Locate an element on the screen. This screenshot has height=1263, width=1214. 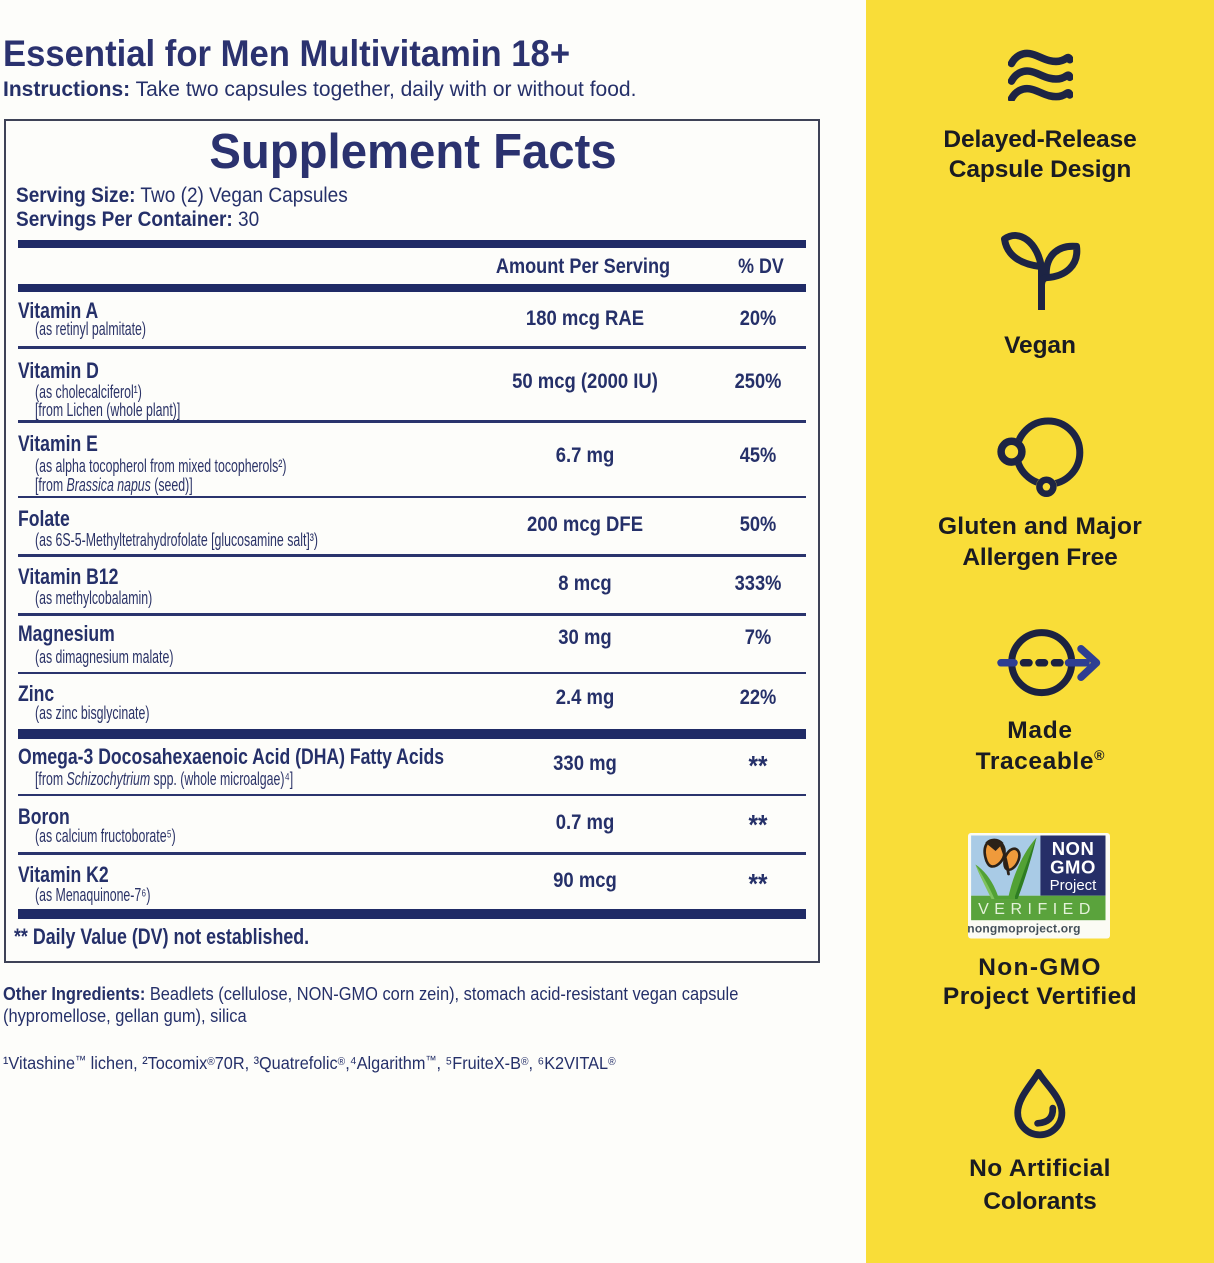
svg-text: nongmoproject.org is located at coordinates (1024, 929).